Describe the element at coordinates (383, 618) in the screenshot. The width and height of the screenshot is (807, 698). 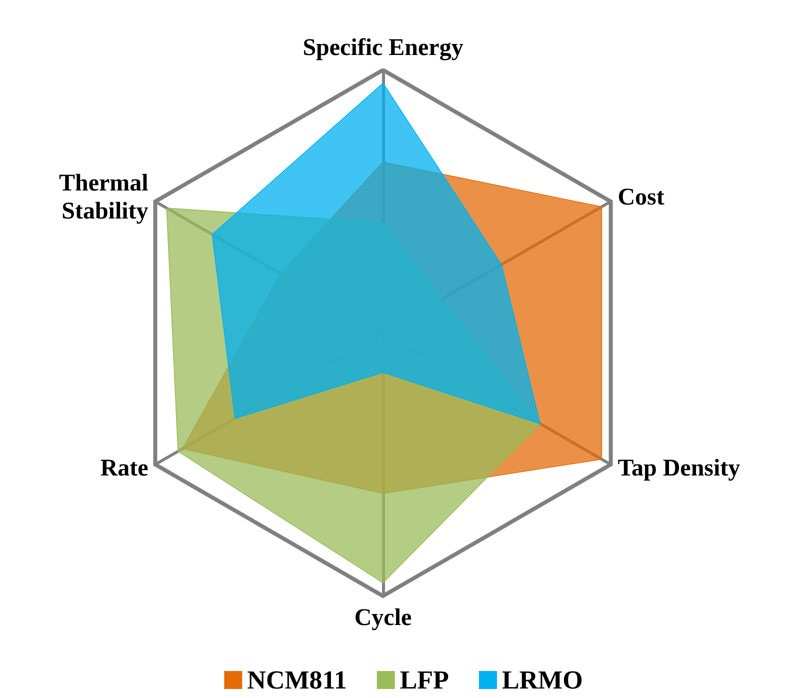
I see `spoke-label: Cycle` at that location.